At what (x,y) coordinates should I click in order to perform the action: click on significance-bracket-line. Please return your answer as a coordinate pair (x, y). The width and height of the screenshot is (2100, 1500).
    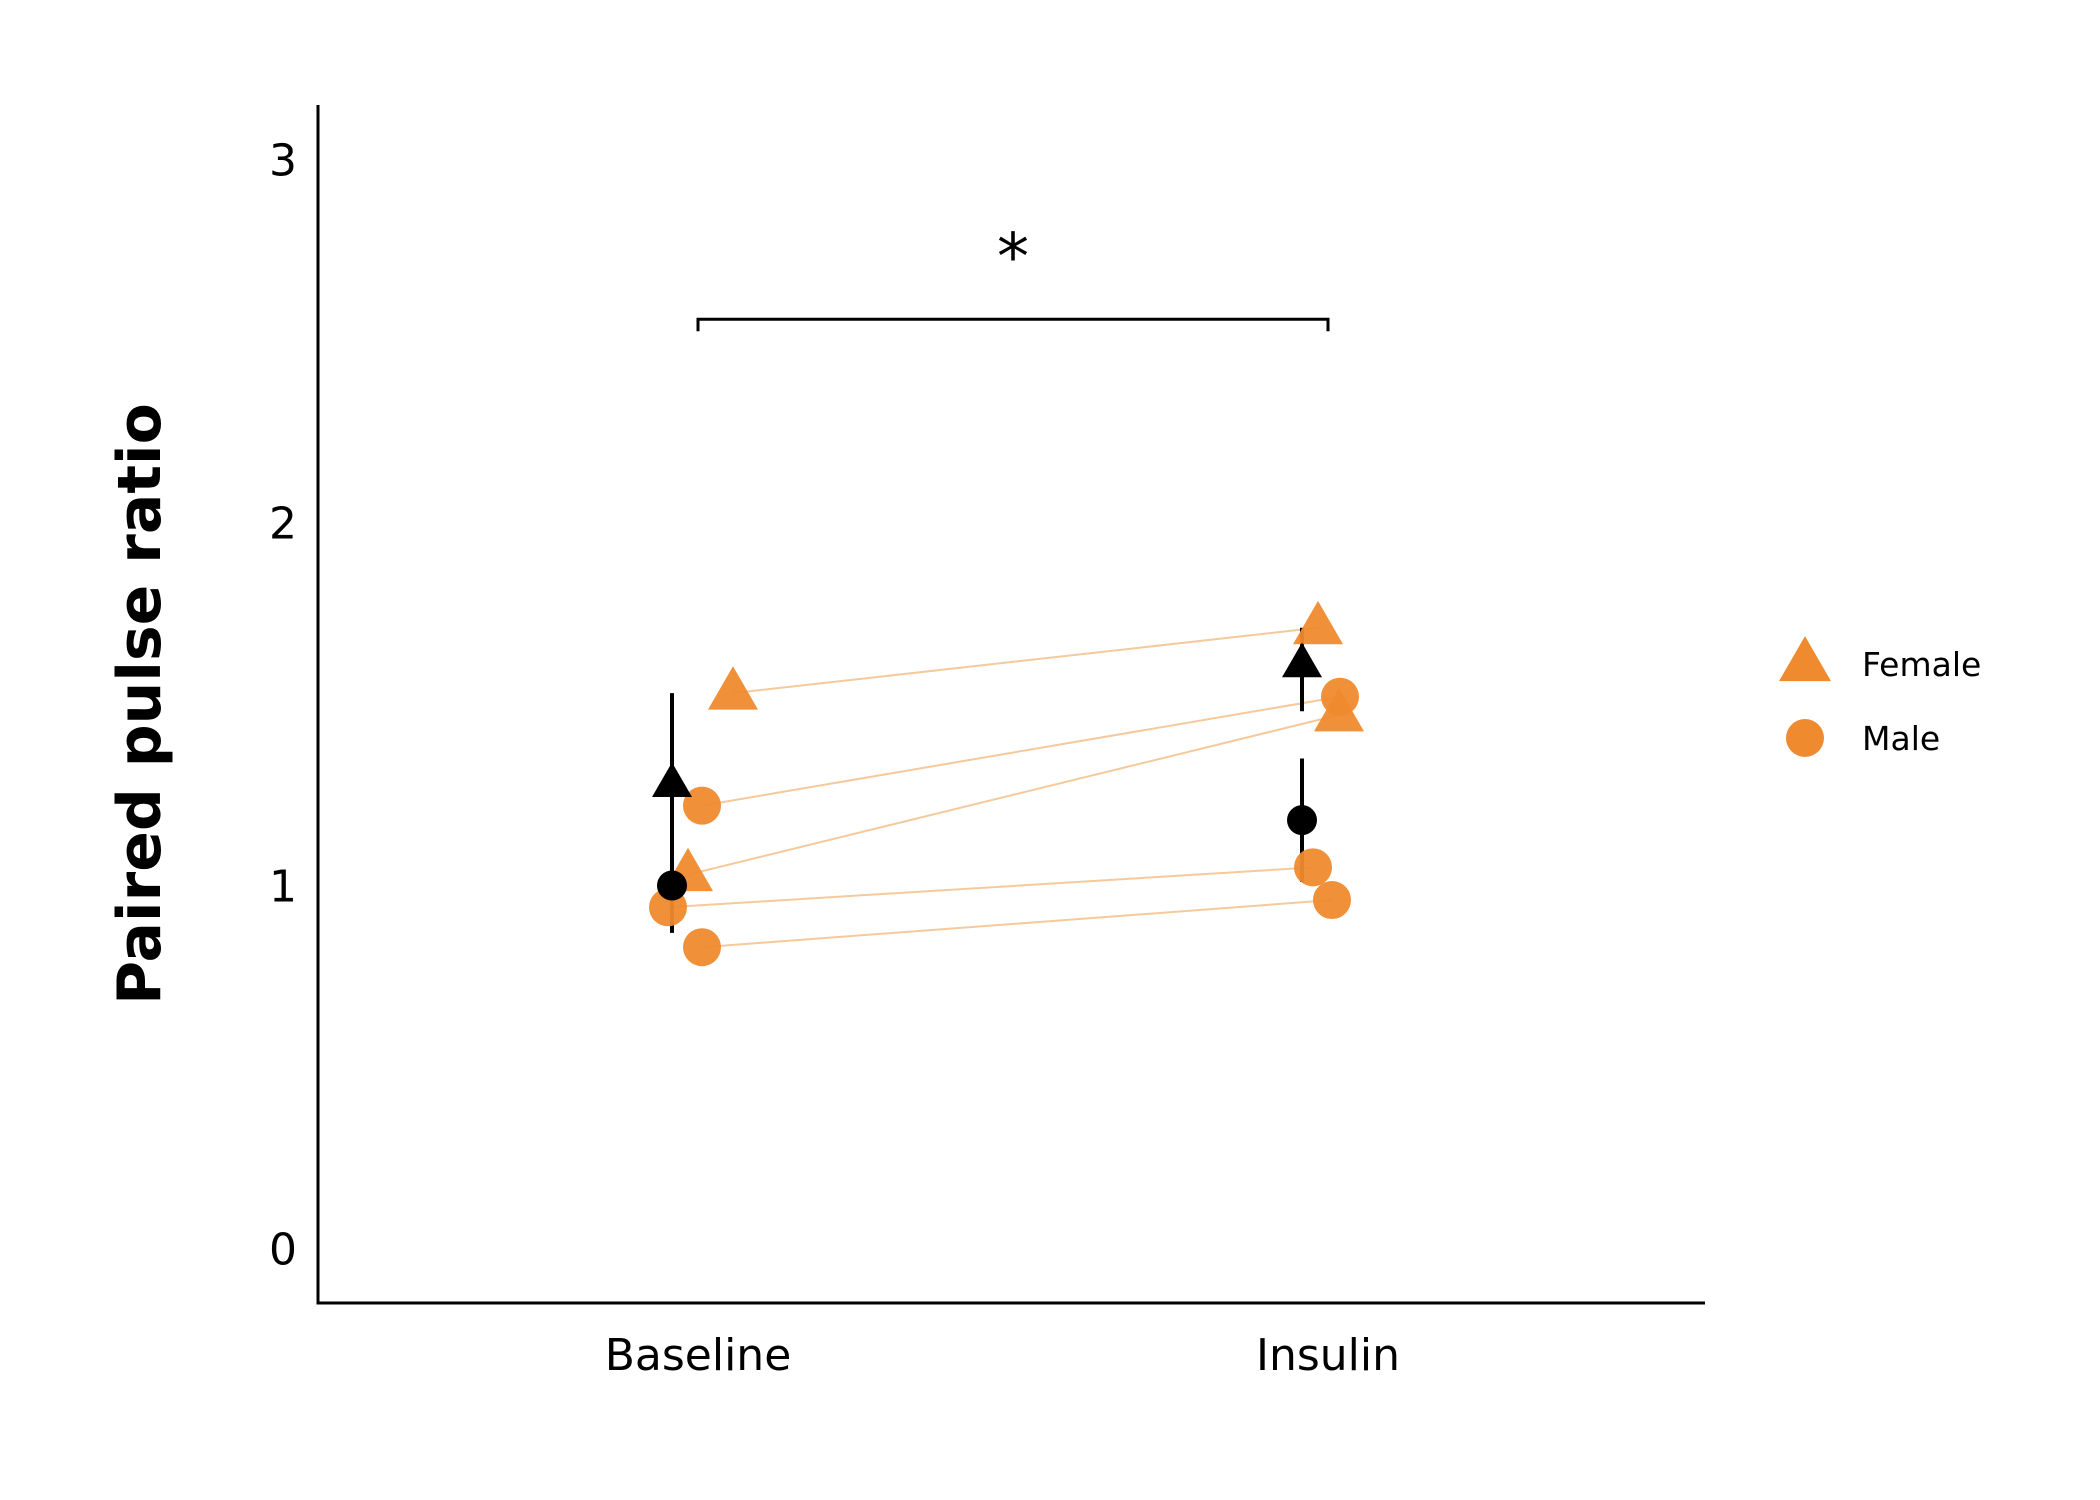
    Looking at the image, I should click on (1013, 324).